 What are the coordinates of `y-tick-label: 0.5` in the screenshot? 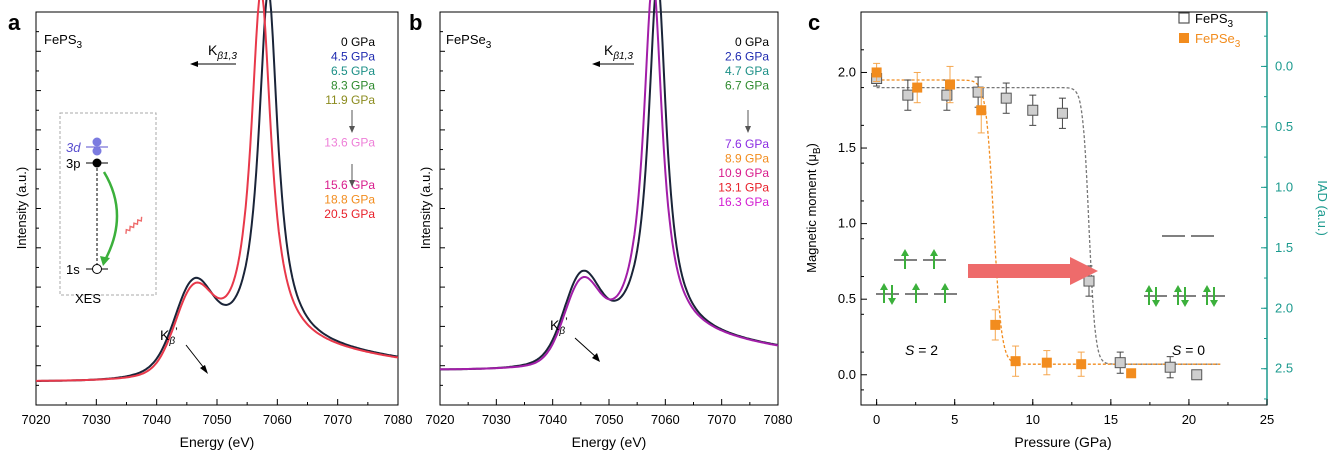 It's located at (847, 298).